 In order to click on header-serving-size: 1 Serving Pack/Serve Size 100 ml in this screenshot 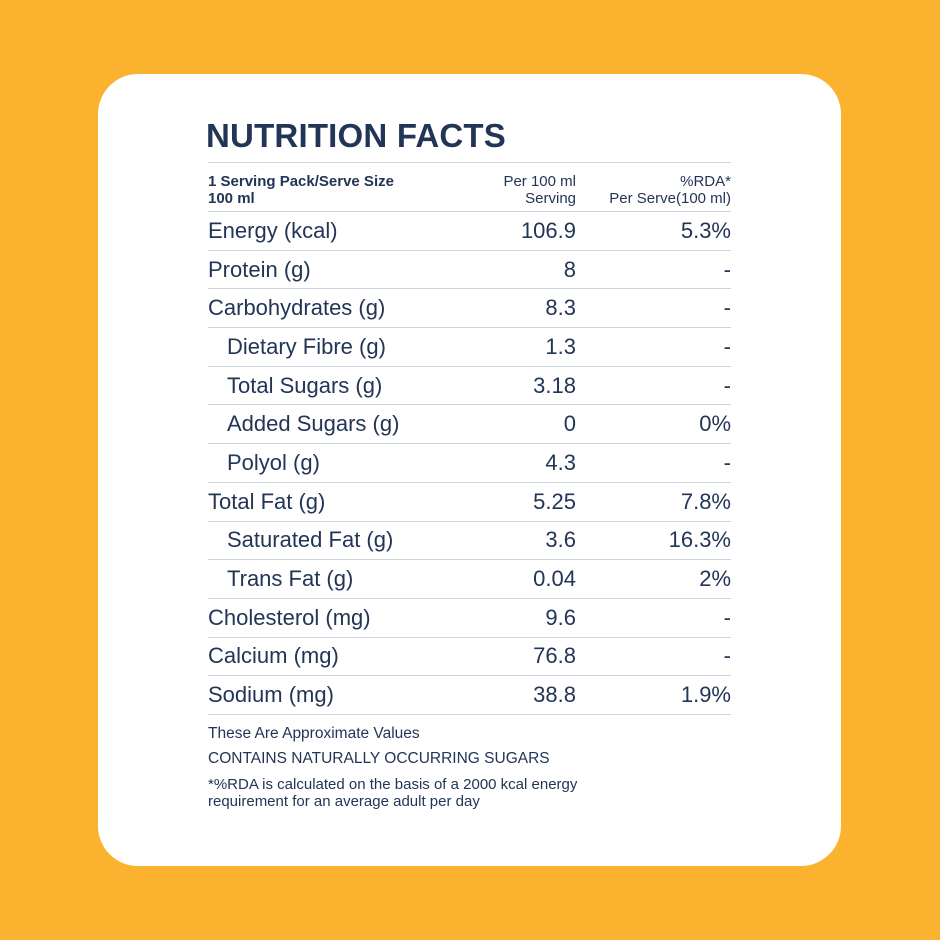, I will do `click(301, 190)`.